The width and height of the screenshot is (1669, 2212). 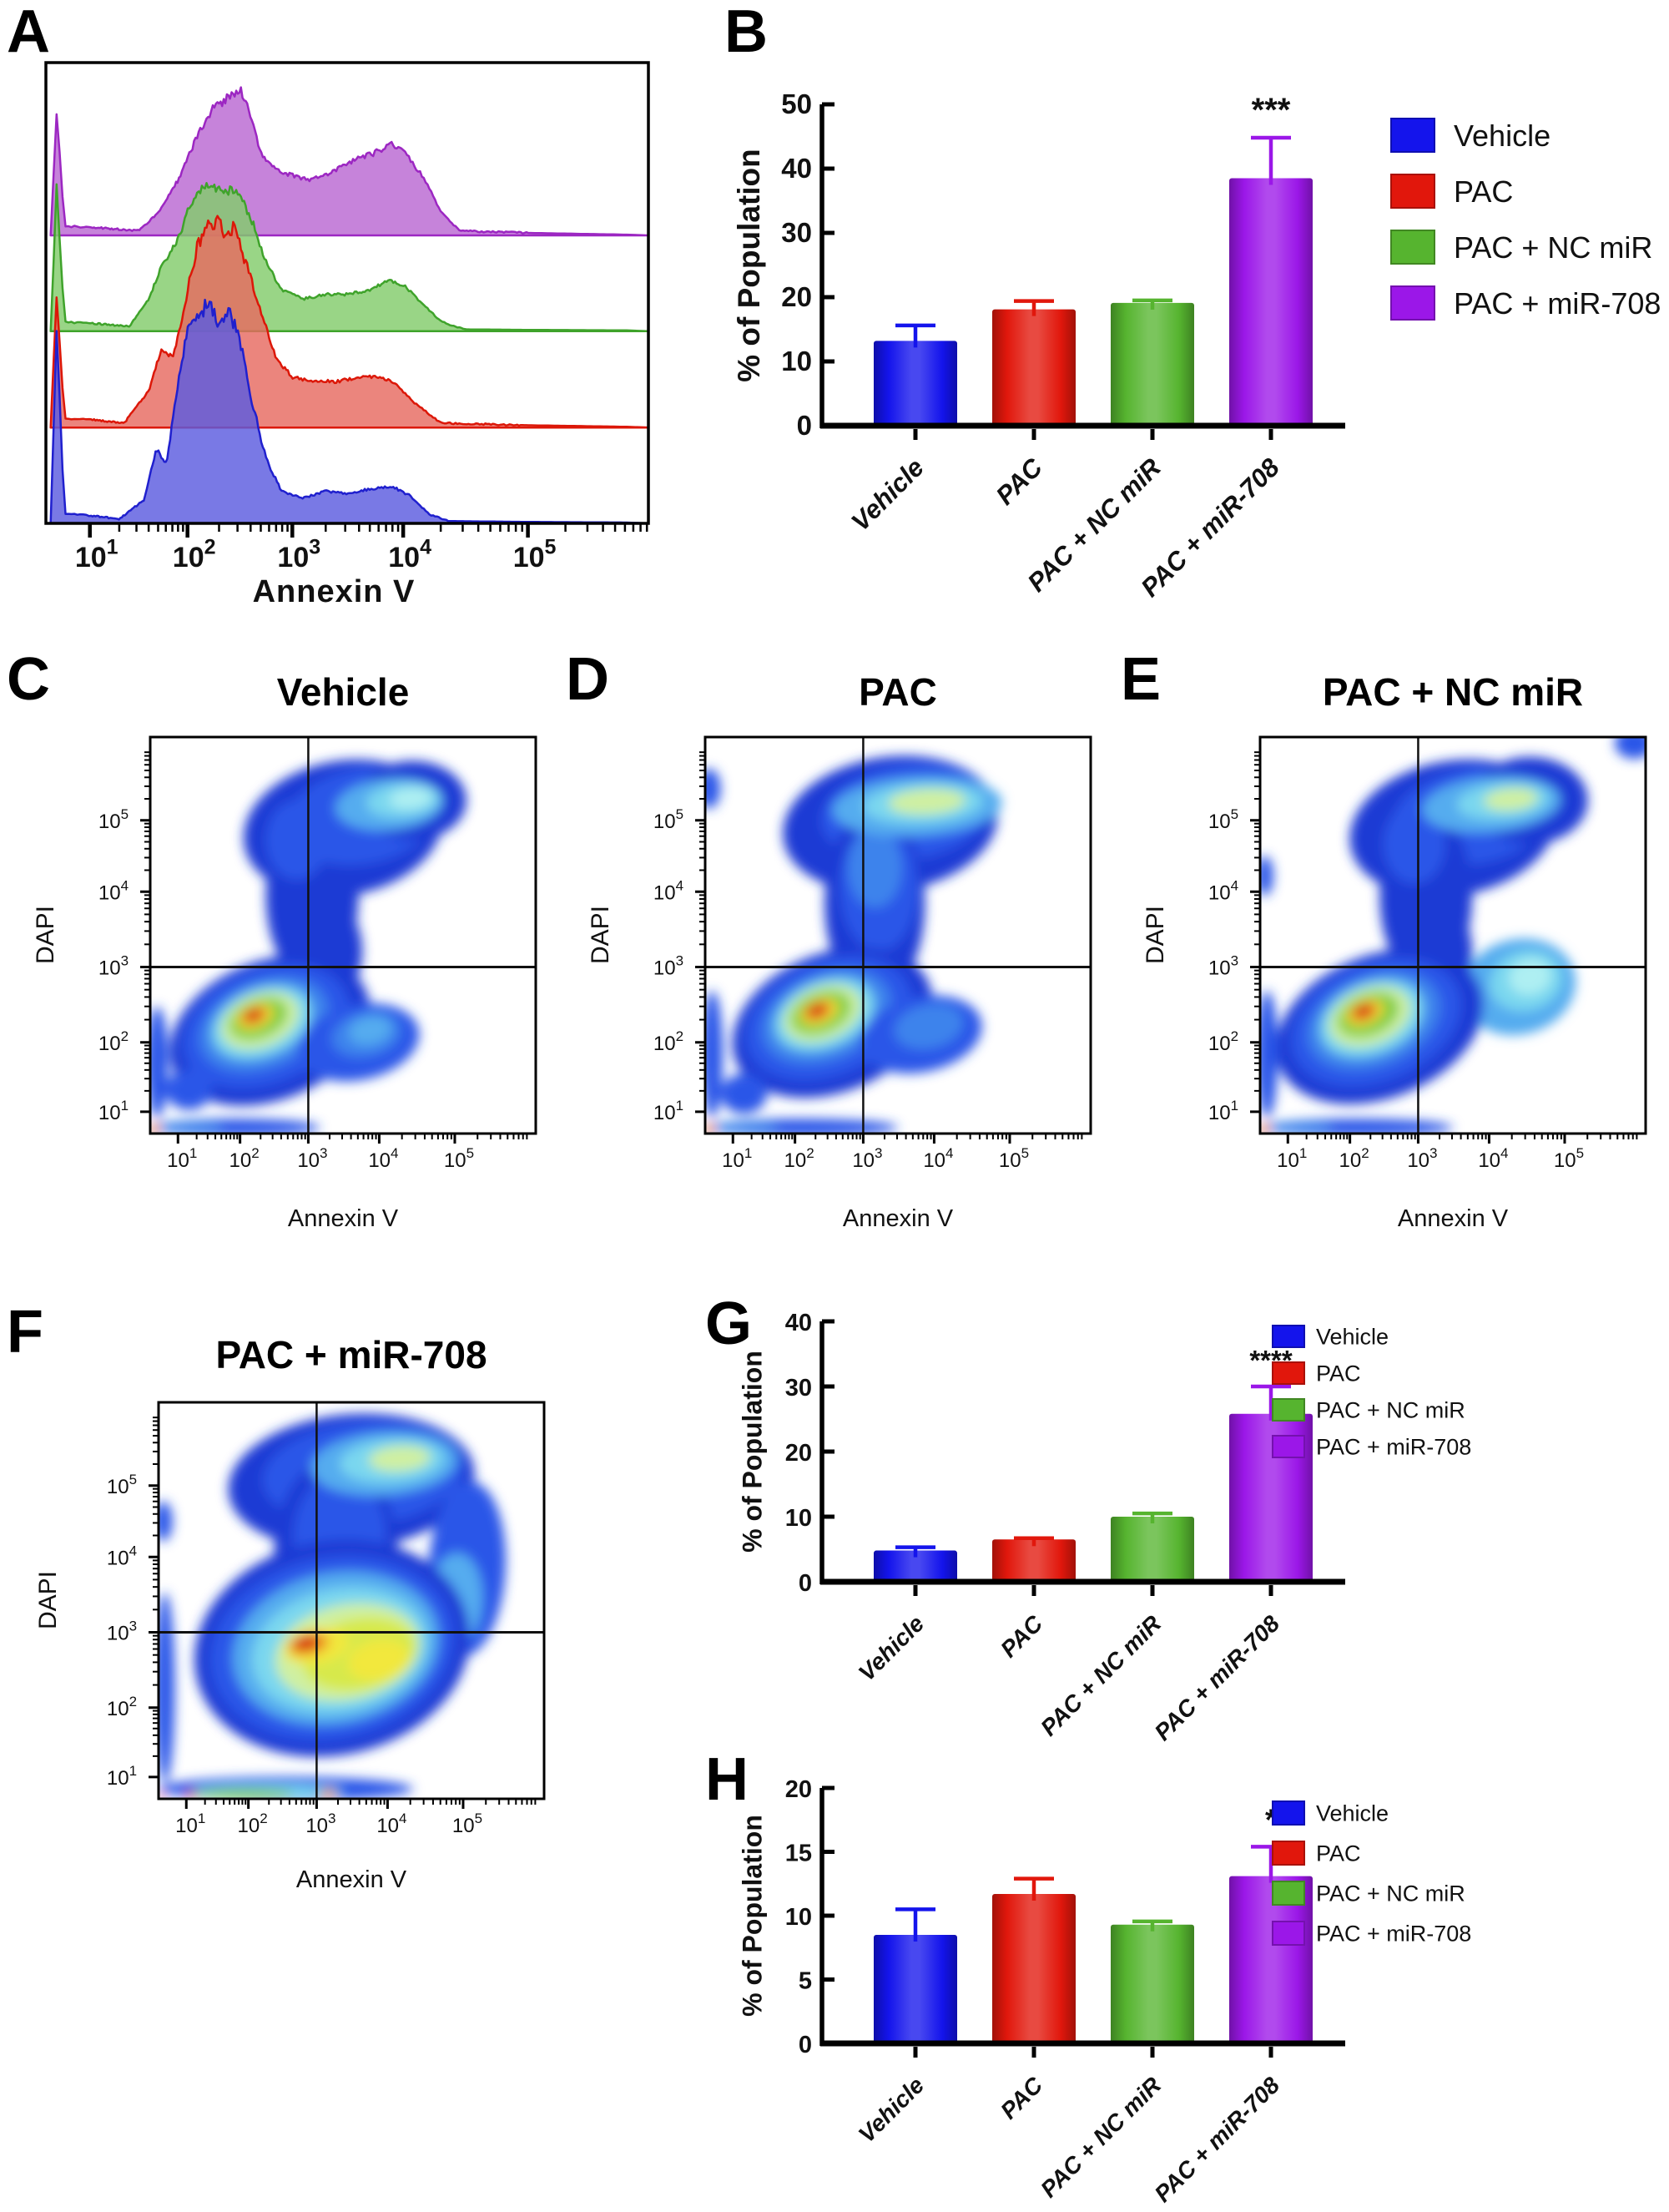 What do you see at coordinates (1372, 1392) in the screenshot?
I see `legend-panel-g: Vehicle PAC PAC + NC miR PAC + miR-708` at bounding box center [1372, 1392].